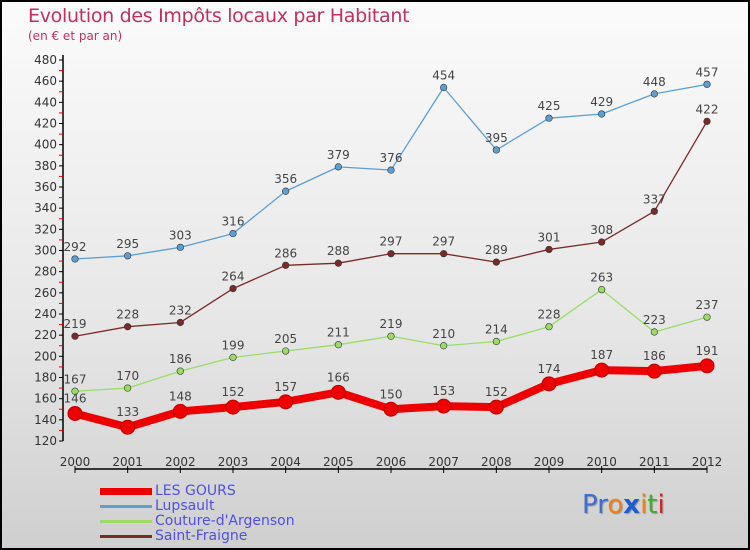  Describe the element at coordinates (45, 124) in the screenshot. I see `y-tick-label: 420` at that location.